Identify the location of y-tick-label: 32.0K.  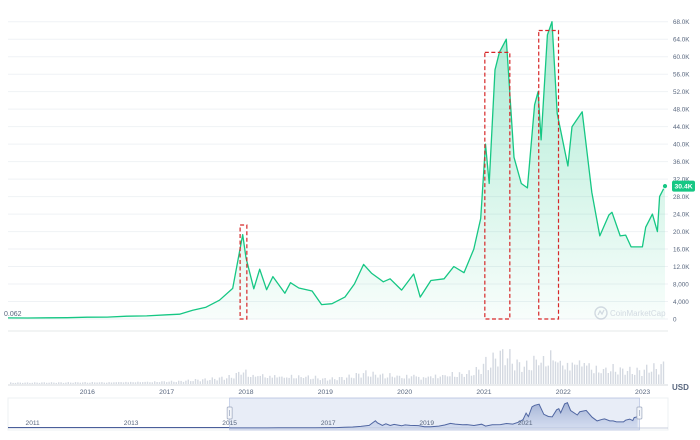
(681, 180).